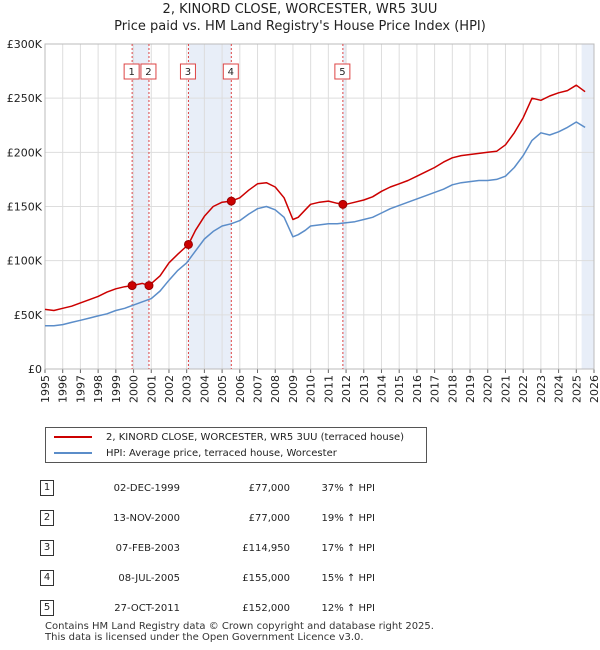 The width and height of the screenshot is (600, 650). Describe the element at coordinates (47, 608) in the screenshot. I see `transaction-number: 5` at that location.